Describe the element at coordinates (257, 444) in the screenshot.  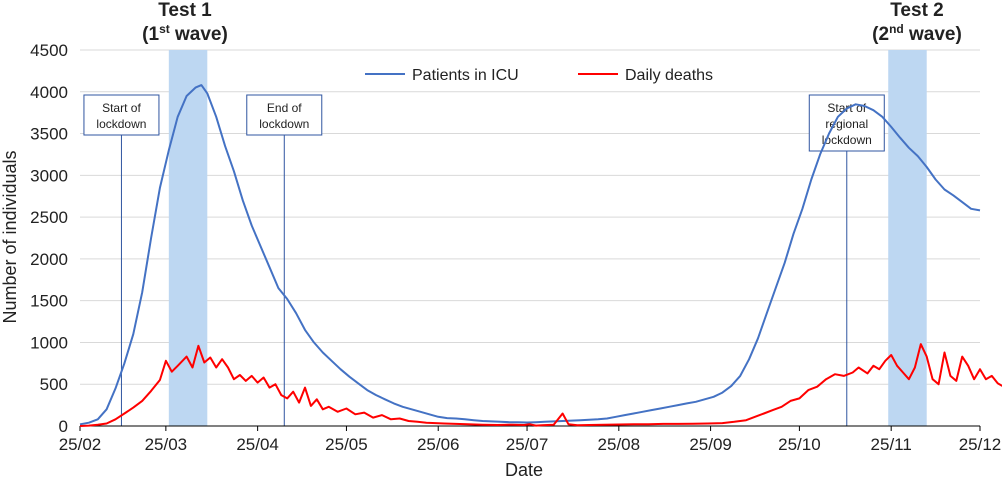
I see `x-tick-label: 25/04` at that location.